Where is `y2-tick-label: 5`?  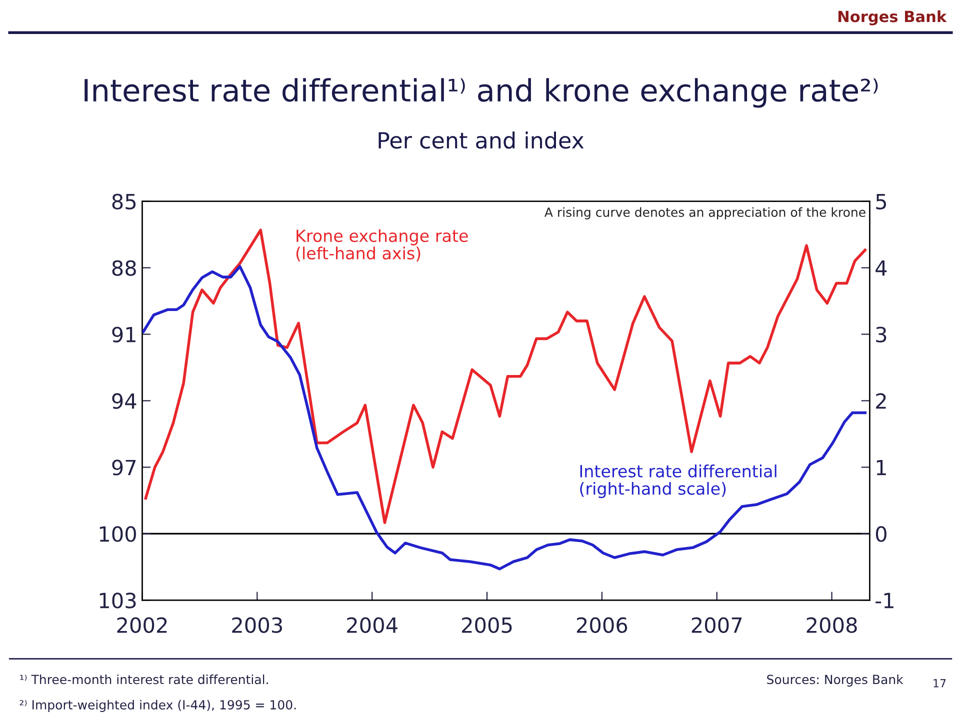
y2-tick-label: 5 is located at coordinates (881, 202).